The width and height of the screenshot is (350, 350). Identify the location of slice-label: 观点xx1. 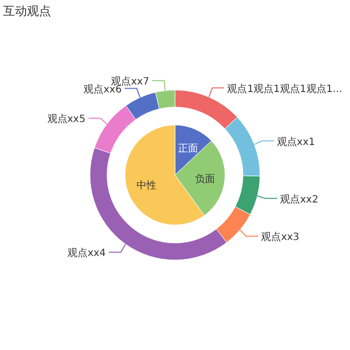
(295, 142).